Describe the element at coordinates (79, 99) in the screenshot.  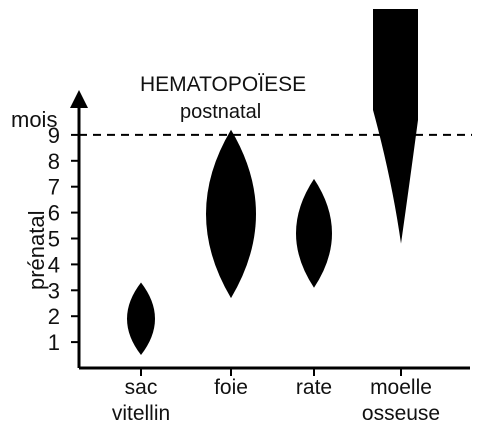
I see `y-axis-arrow-icon` at that location.